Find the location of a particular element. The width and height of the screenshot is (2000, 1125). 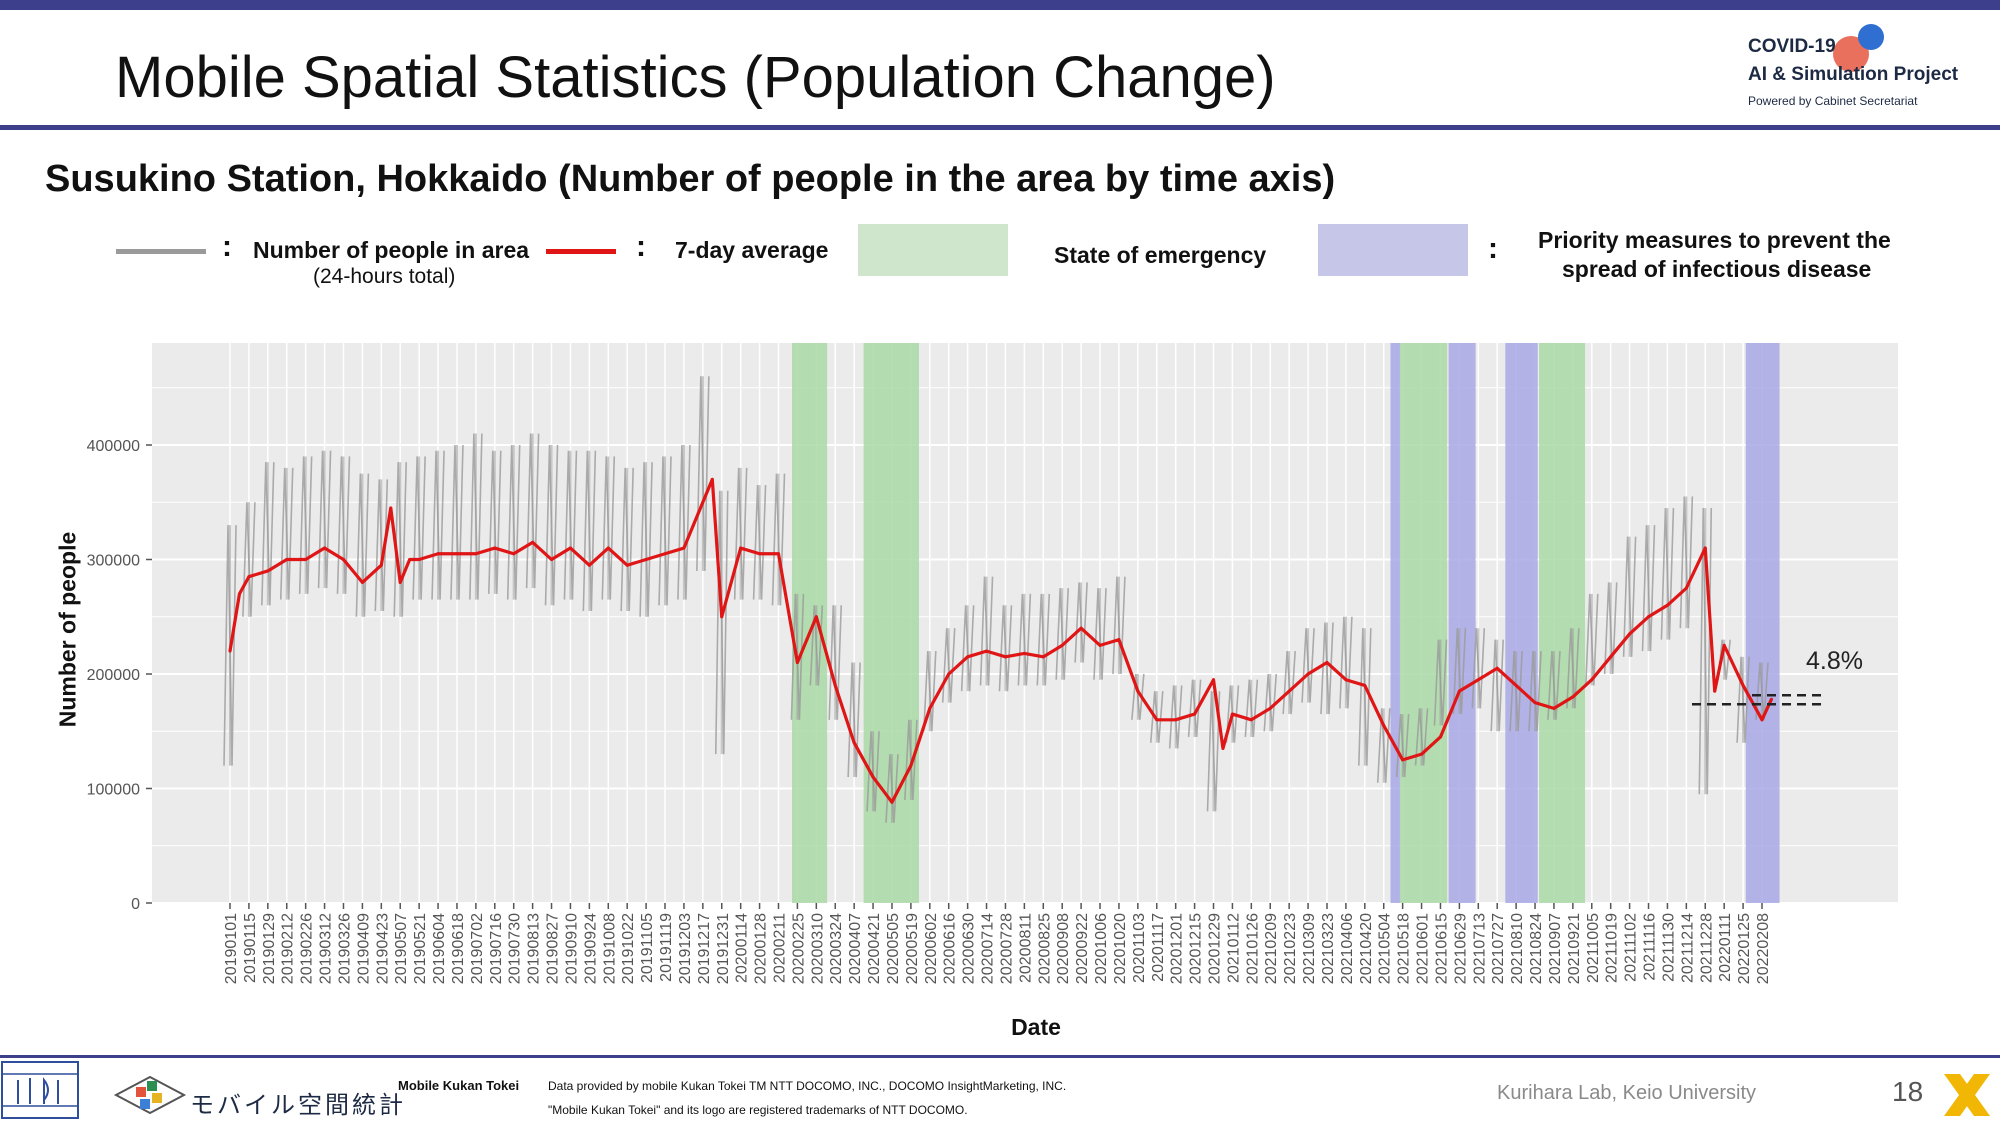

x-tick-label: 20200714 is located at coordinates (988, 948).